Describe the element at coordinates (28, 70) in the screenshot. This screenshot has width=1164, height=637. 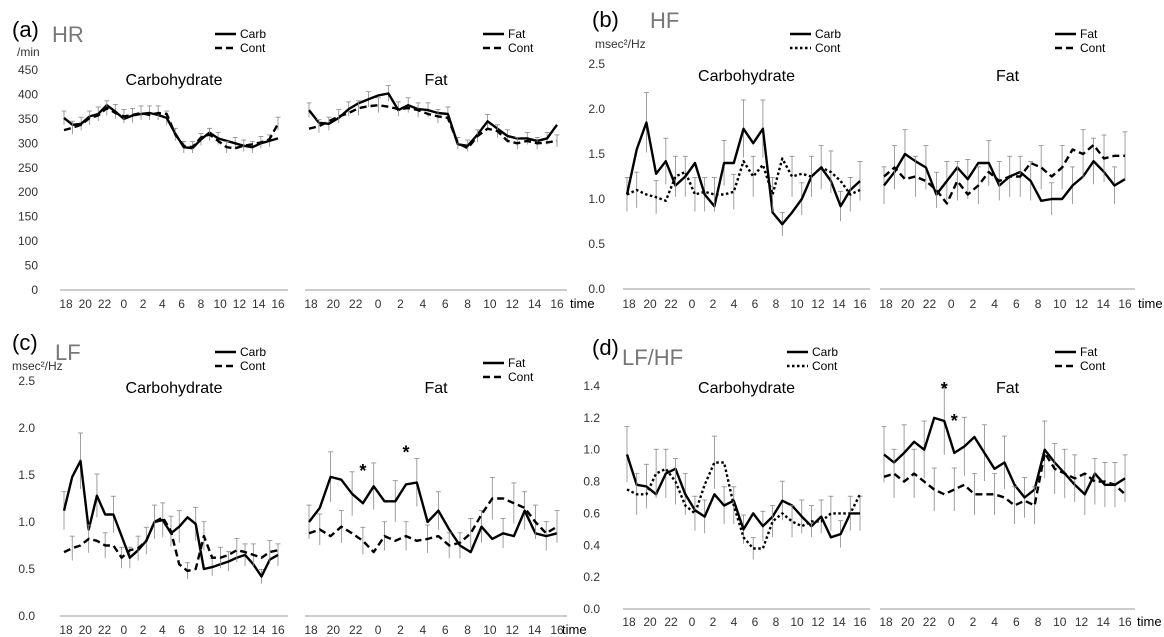
I see `y-tick-label: 450` at that location.